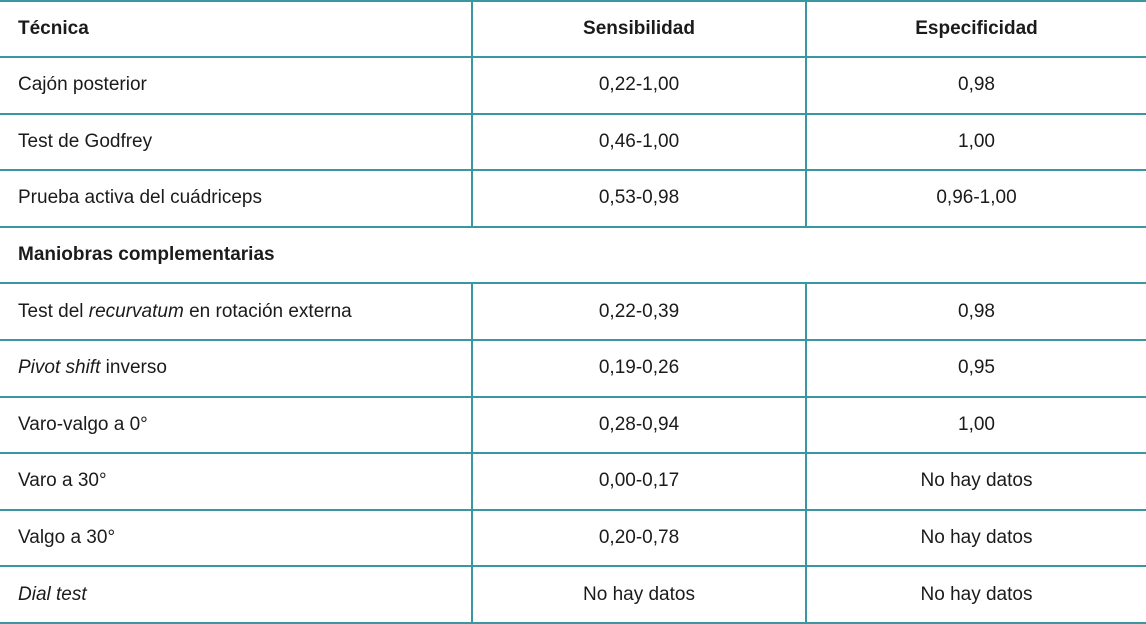  I want to click on column-header-tecnica: Técnica, so click(236, 29).